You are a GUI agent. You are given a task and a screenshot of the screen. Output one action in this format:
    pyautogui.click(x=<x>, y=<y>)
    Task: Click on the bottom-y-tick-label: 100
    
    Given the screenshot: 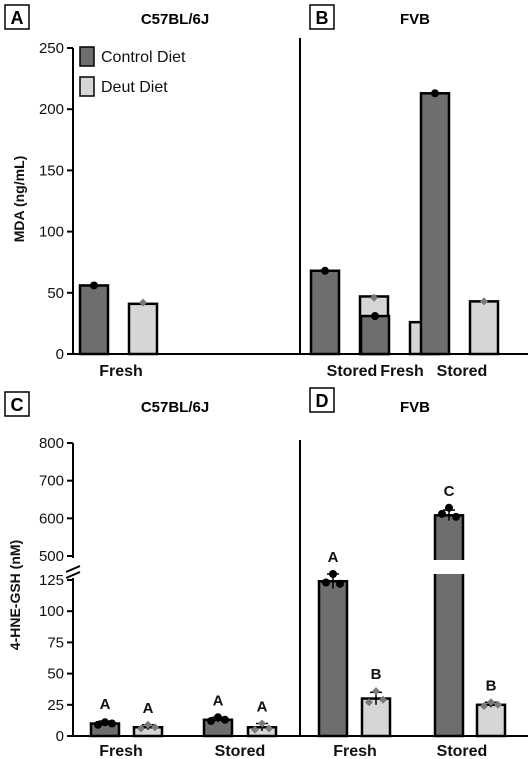 What is the action you would take?
    pyautogui.click(x=51, y=611)
    